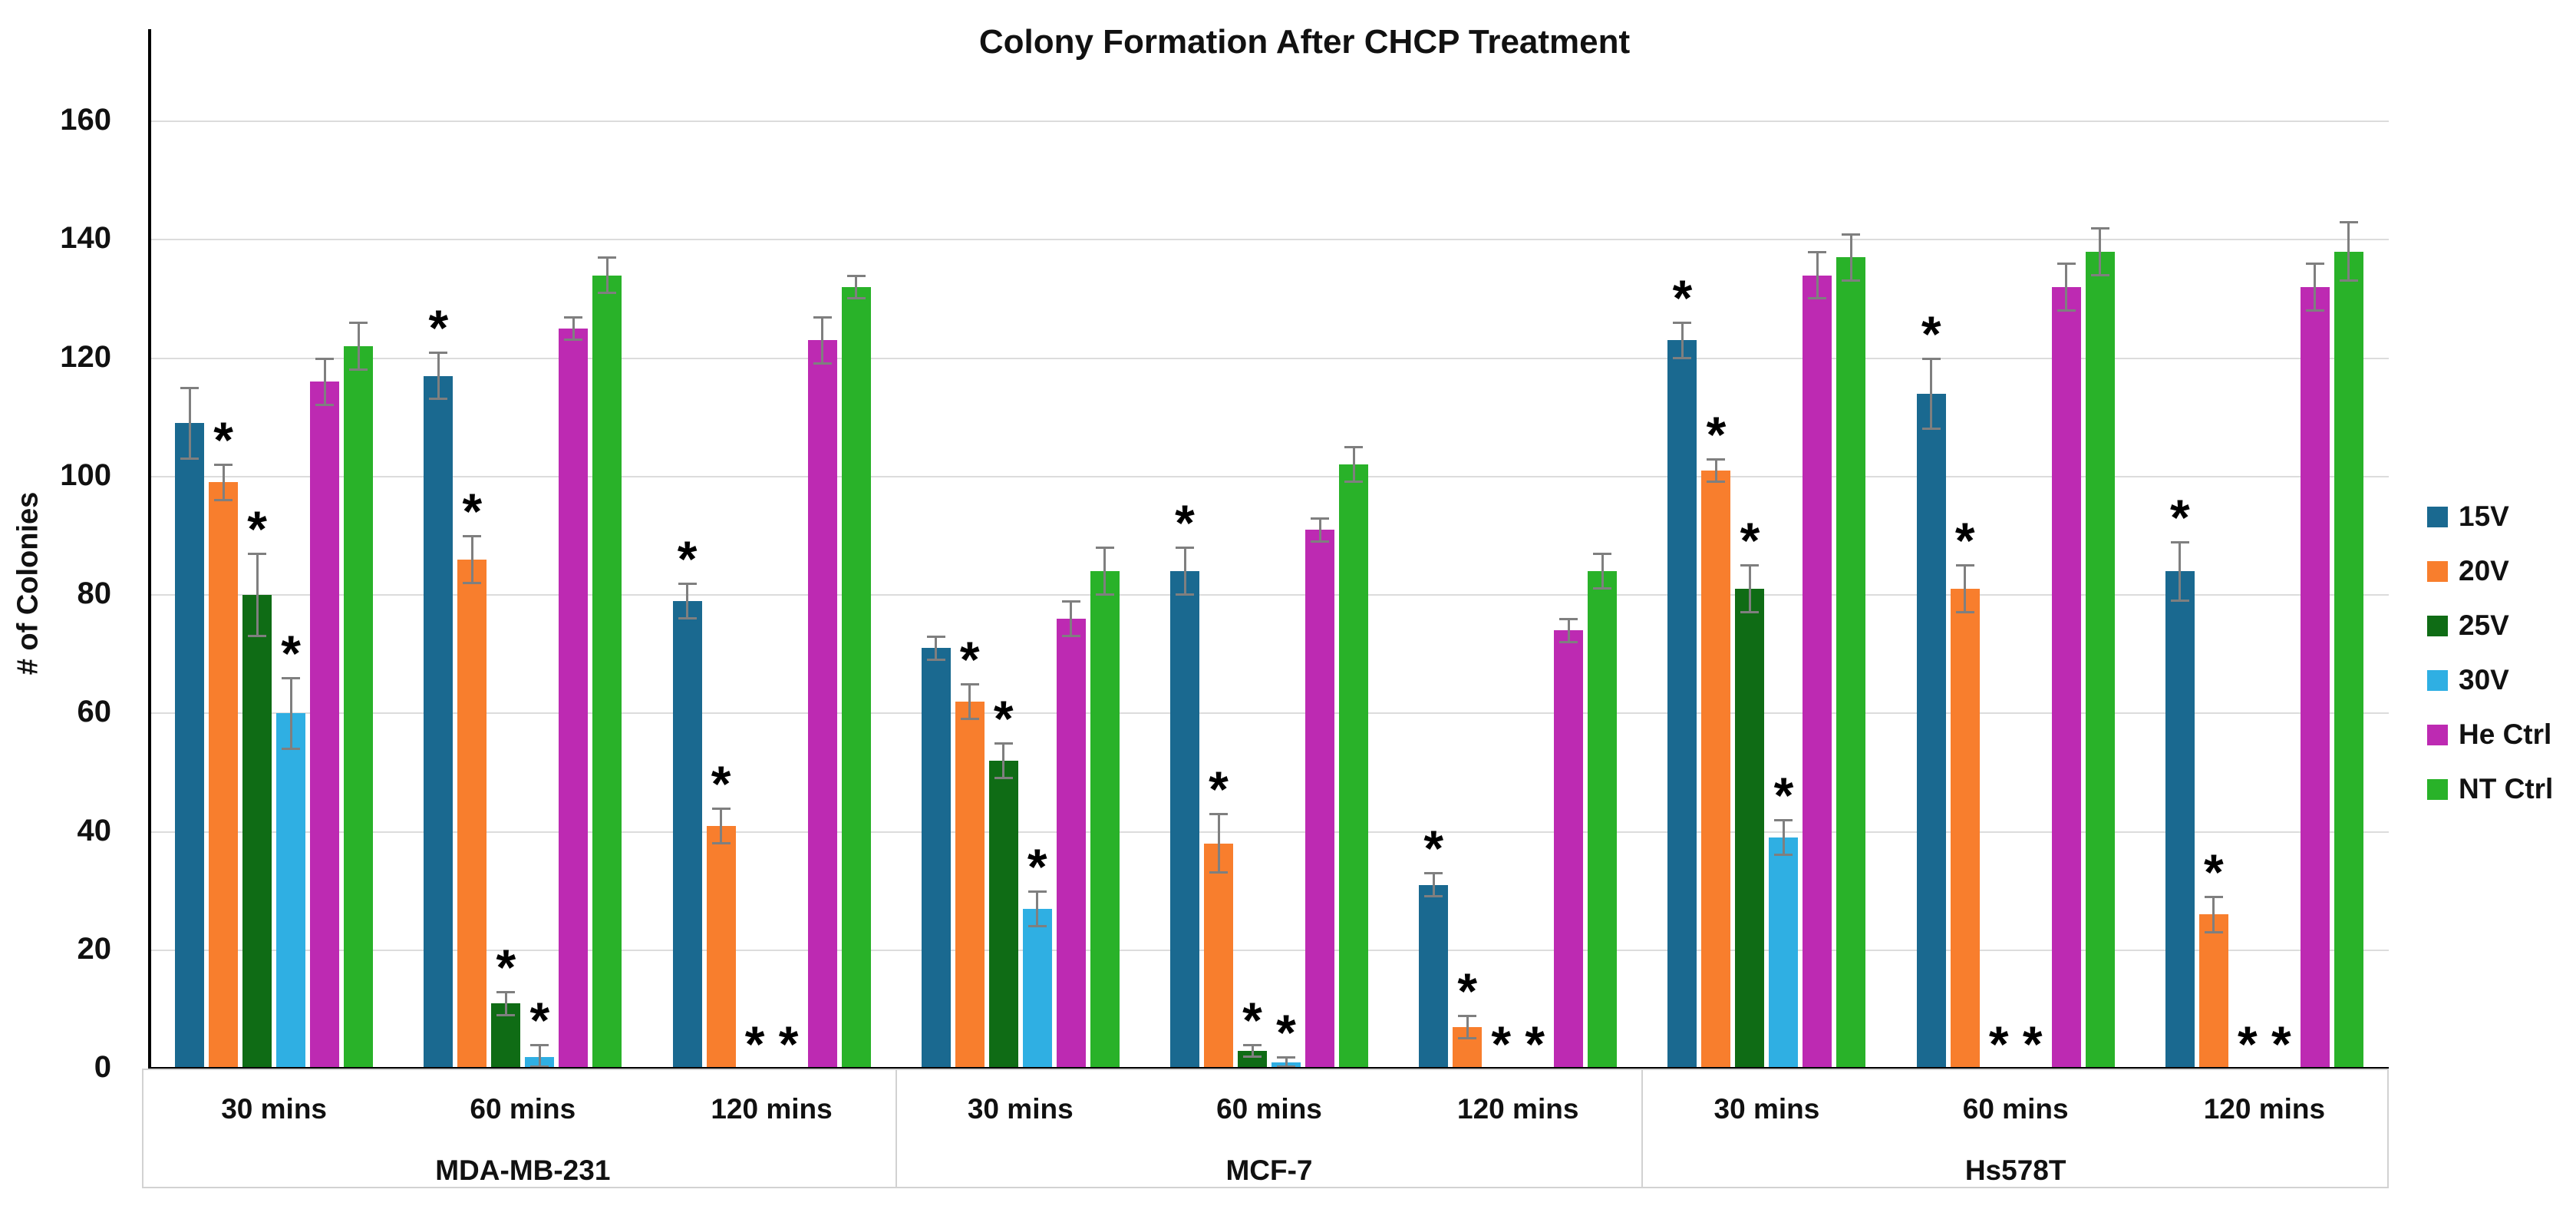 The width and height of the screenshot is (2576, 1219). I want to click on y-tick-label-20: 20, so click(94, 948).